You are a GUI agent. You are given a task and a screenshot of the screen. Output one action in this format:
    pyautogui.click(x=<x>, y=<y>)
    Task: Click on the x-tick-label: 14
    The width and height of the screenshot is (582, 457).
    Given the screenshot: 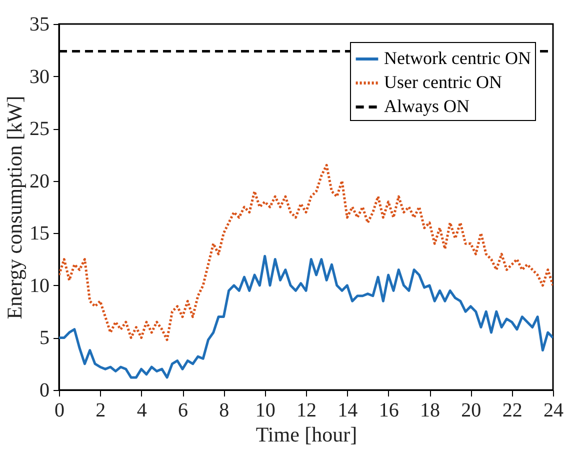 What is the action you would take?
    pyautogui.click(x=348, y=411)
    